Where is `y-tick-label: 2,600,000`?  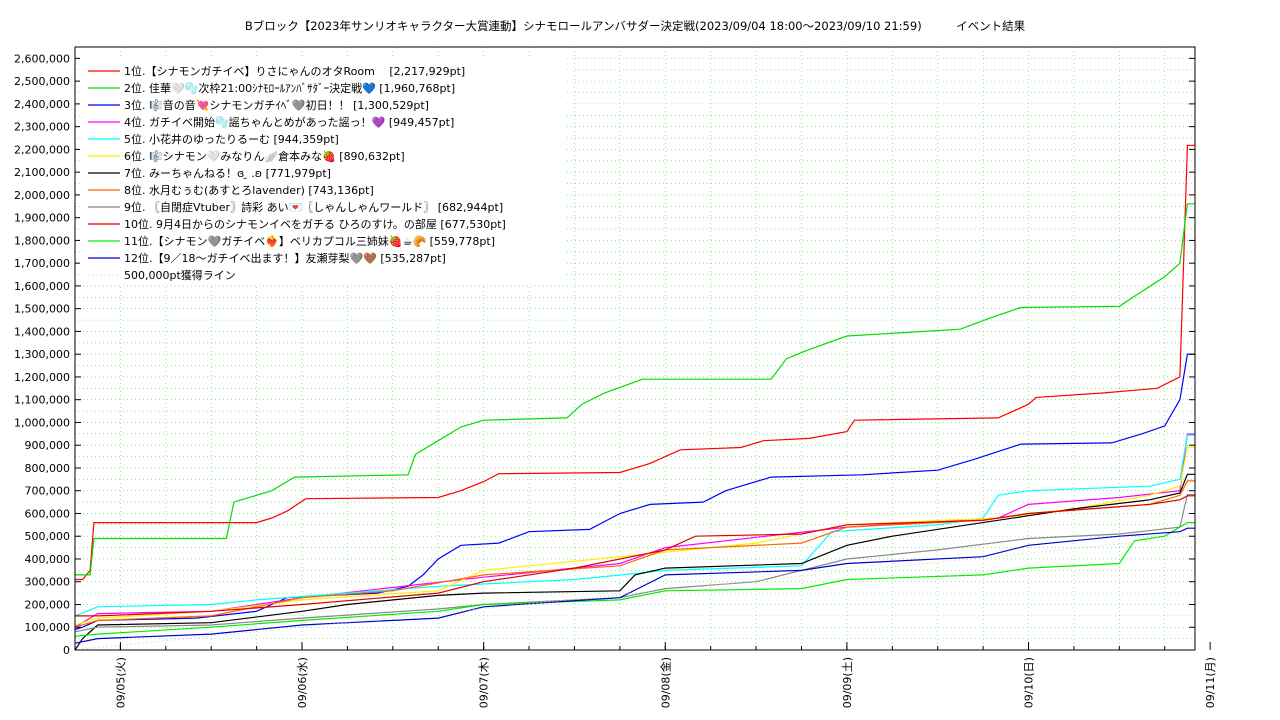 y-tick-label: 2,600,000 is located at coordinates (42, 58).